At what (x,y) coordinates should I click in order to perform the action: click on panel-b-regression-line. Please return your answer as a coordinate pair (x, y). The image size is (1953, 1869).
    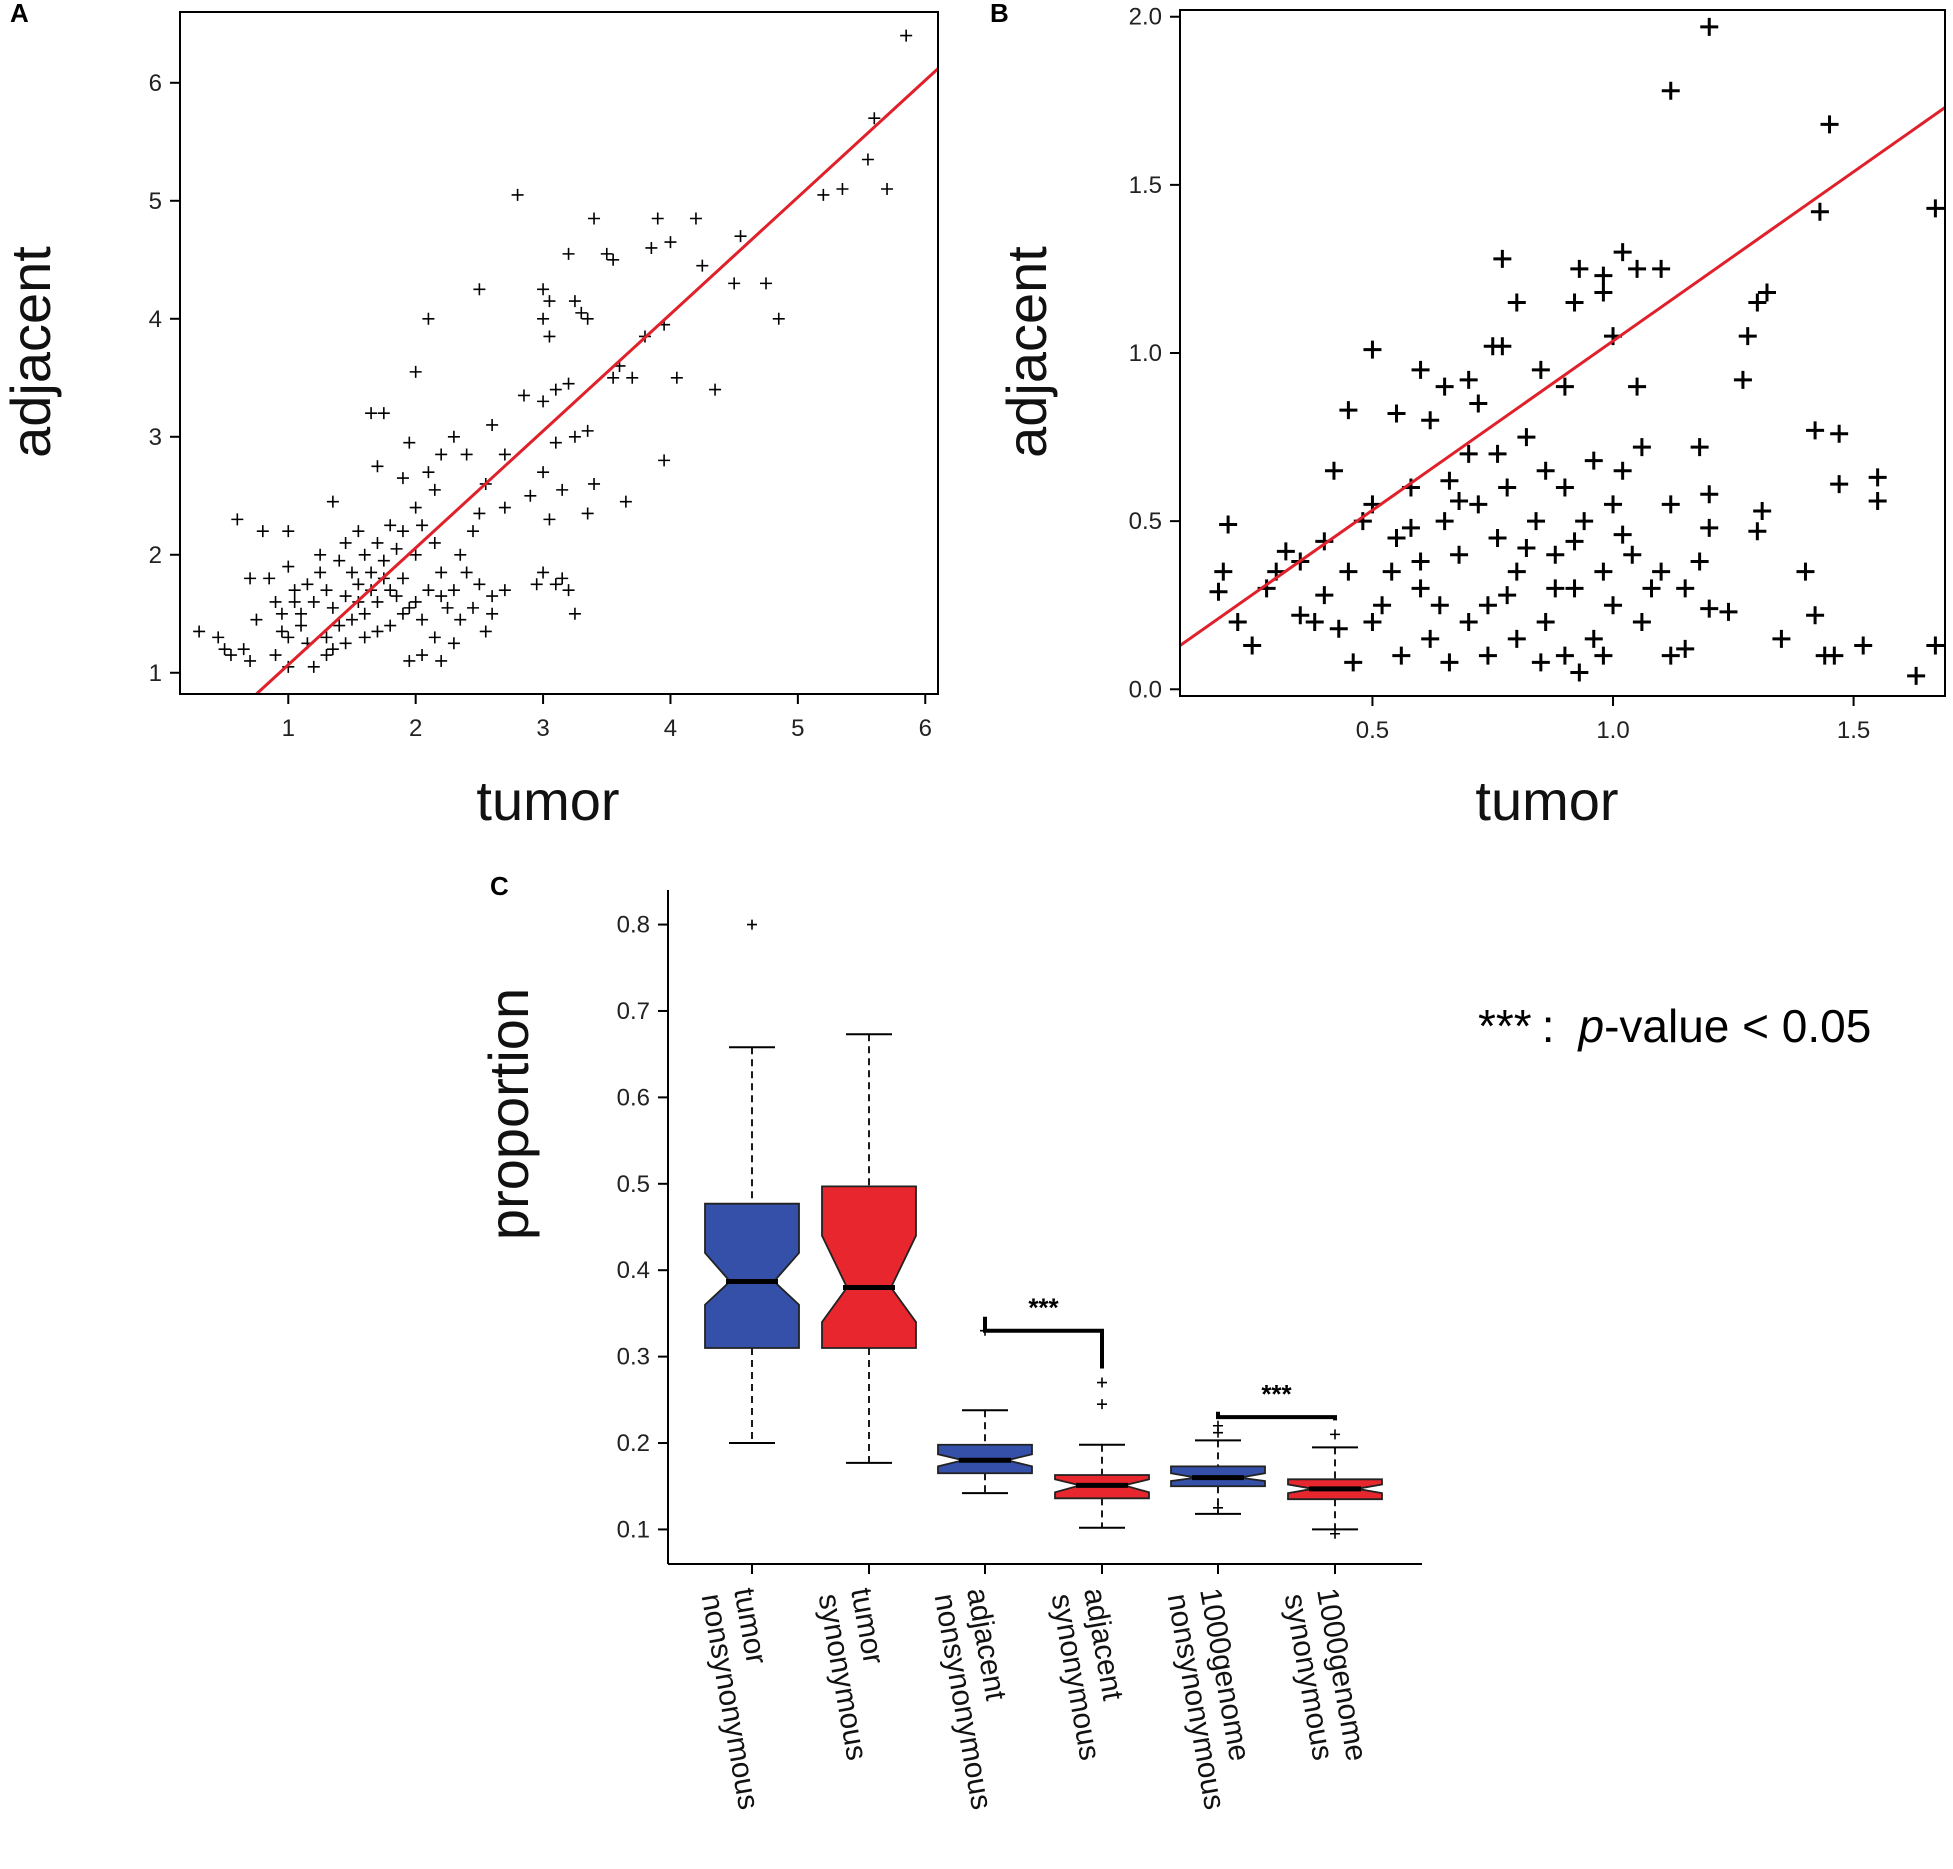
    Looking at the image, I should click on (1562, 376).